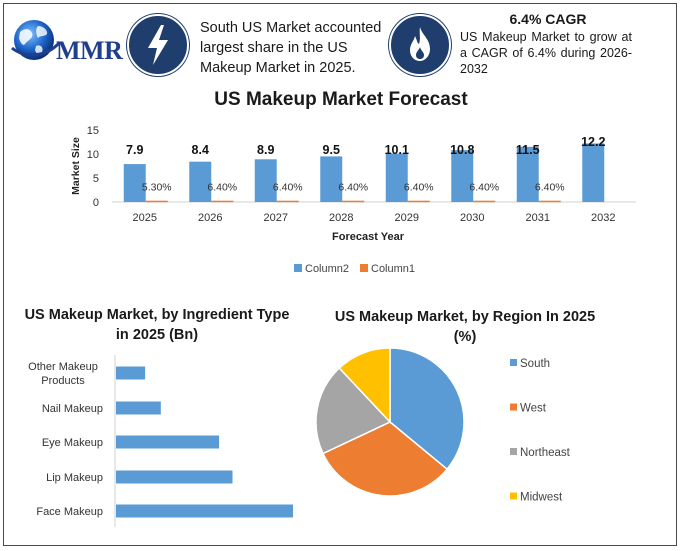 This screenshot has width=682, height=551. What do you see at coordinates (134, 150) in the screenshot?
I see `bar-value-label: 7.9` at bounding box center [134, 150].